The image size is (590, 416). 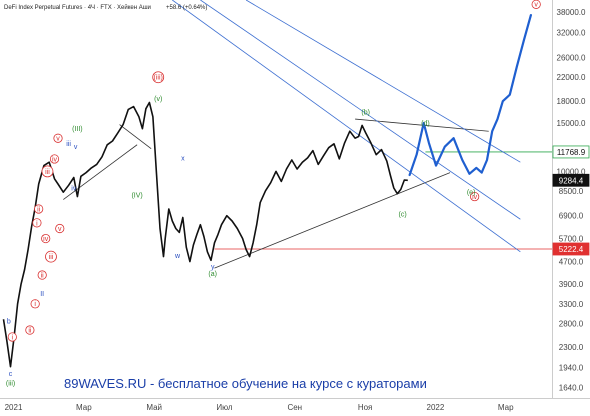 What do you see at coordinates (571, 387) in the screenshot?
I see `y-tick-label: 1640.0` at bounding box center [571, 387].